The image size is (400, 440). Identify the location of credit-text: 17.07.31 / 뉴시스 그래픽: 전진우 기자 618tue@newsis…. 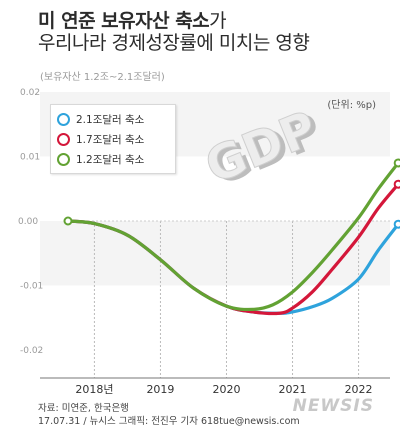
(169, 421).